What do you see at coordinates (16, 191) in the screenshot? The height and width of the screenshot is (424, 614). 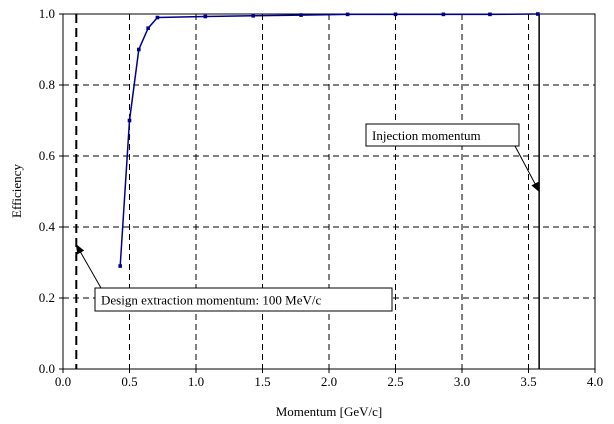 I see `y-axis-title: Efficiency` at bounding box center [16, 191].